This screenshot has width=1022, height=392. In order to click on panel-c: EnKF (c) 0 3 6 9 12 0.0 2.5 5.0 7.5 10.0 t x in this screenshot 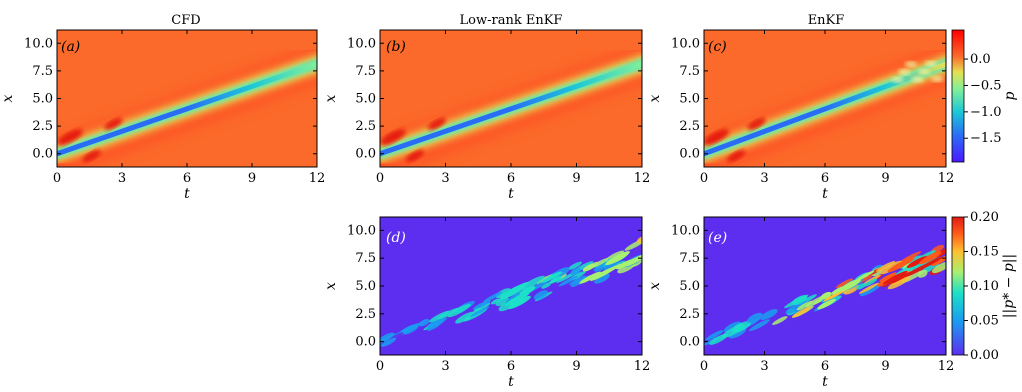, I will do `click(801, 107)`.